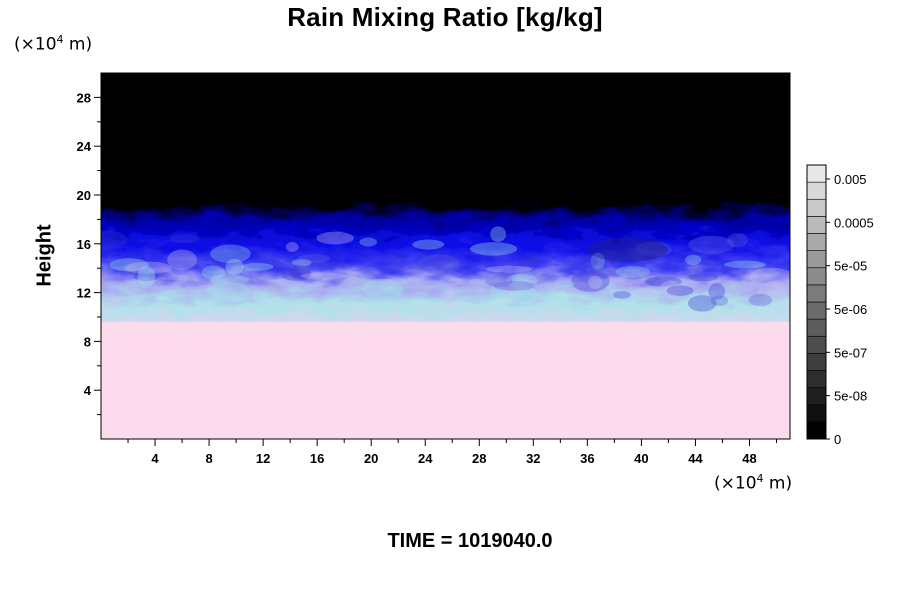  Describe the element at coordinates (753, 483) in the screenshot. I see `x-axis-unit: (×104 m)` at that location.